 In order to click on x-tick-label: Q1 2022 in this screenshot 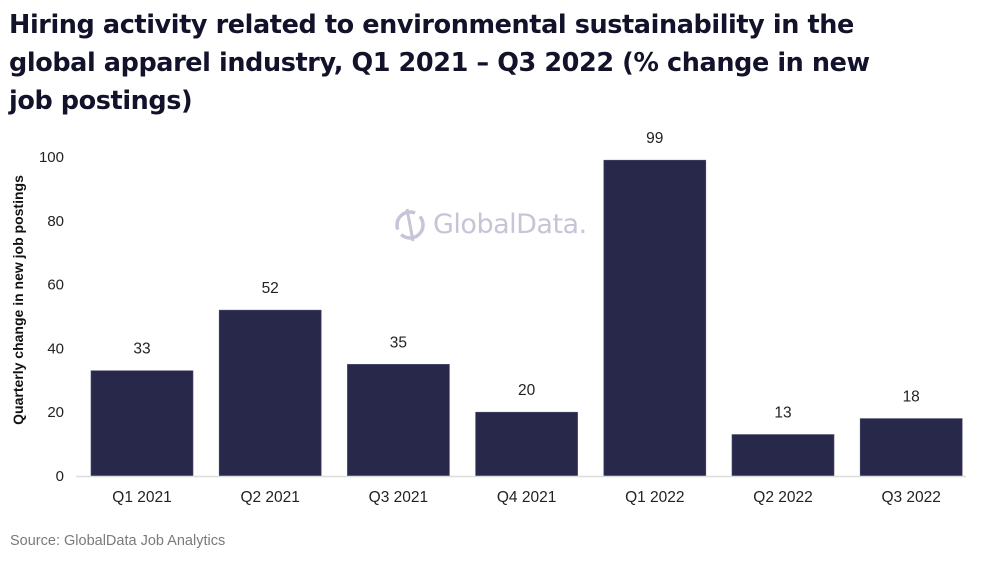, I will do `click(654, 497)`.